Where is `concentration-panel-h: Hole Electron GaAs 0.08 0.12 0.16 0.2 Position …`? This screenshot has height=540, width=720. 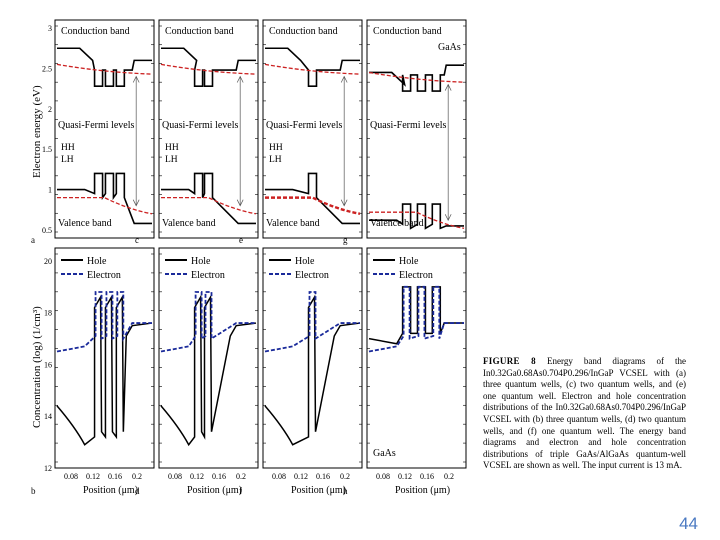 concentration-panel-h: Hole Electron GaAs 0.08 0.12 0.16 0.2 Position … is located at coordinates (405, 371).